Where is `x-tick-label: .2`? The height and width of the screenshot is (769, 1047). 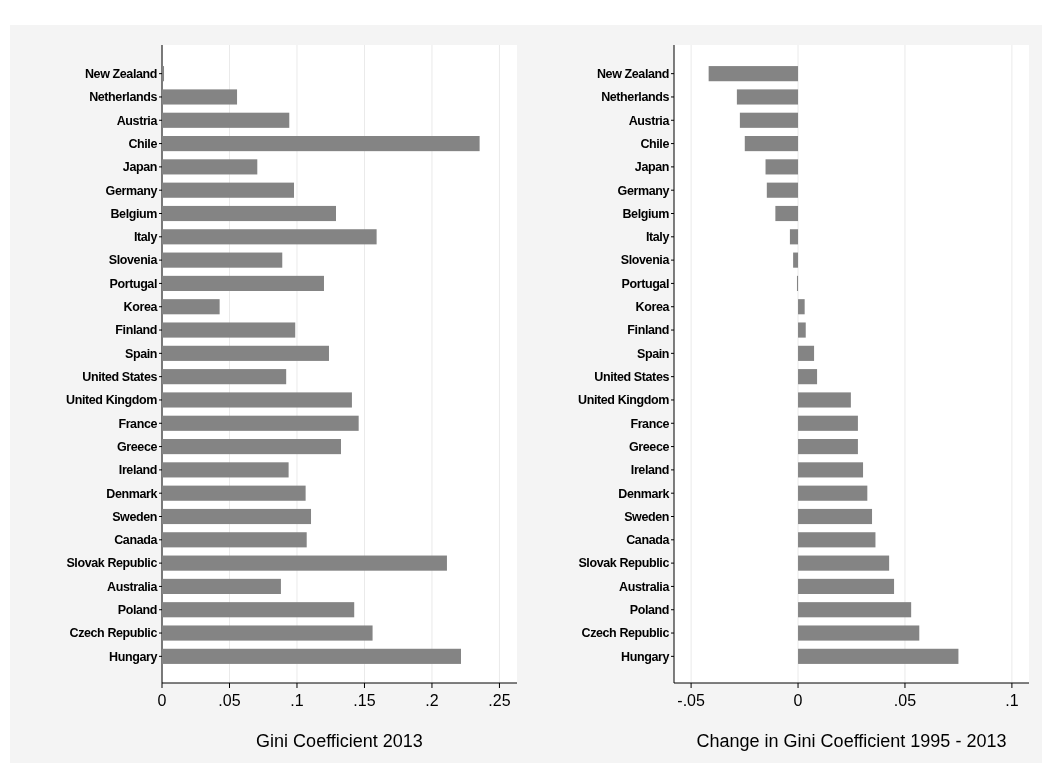 x-tick-label: .2 is located at coordinates (432, 700).